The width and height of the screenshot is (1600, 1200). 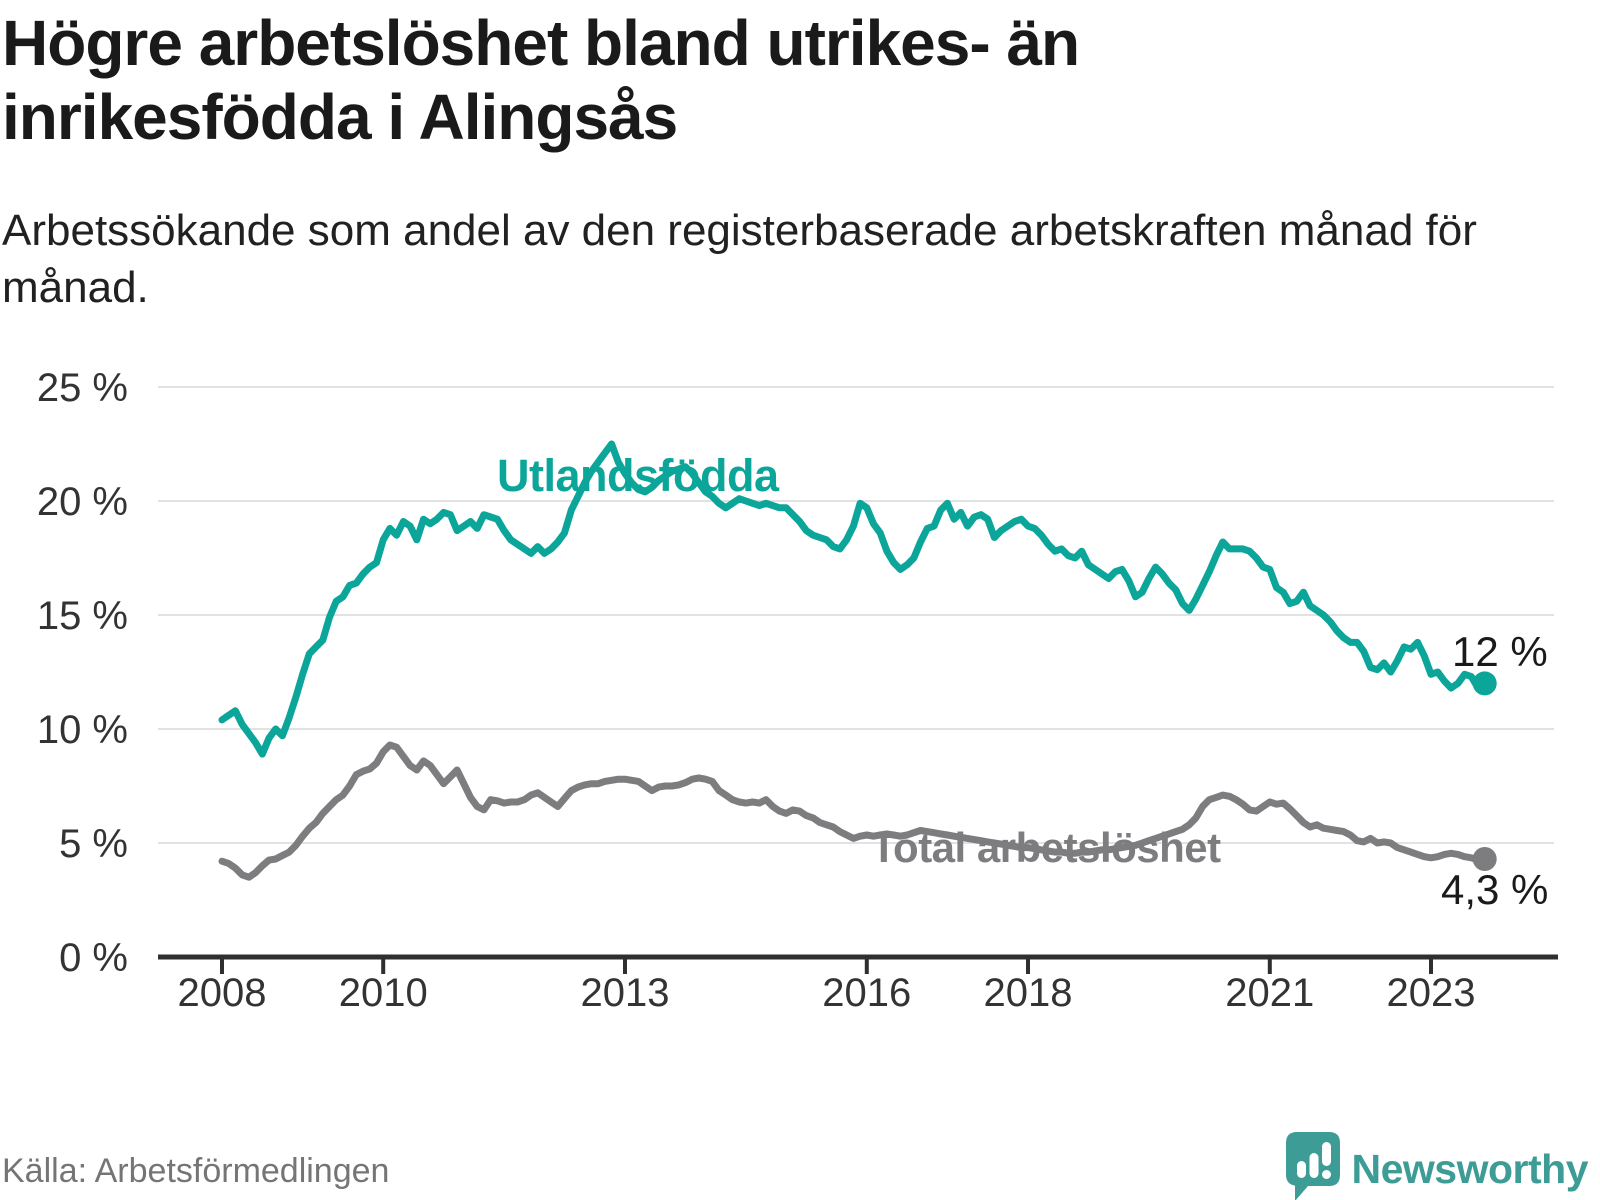 What do you see at coordinates (82, 730) in the screenshot?
I see `svg-text: 10 %` at bounding box center [82, 730].